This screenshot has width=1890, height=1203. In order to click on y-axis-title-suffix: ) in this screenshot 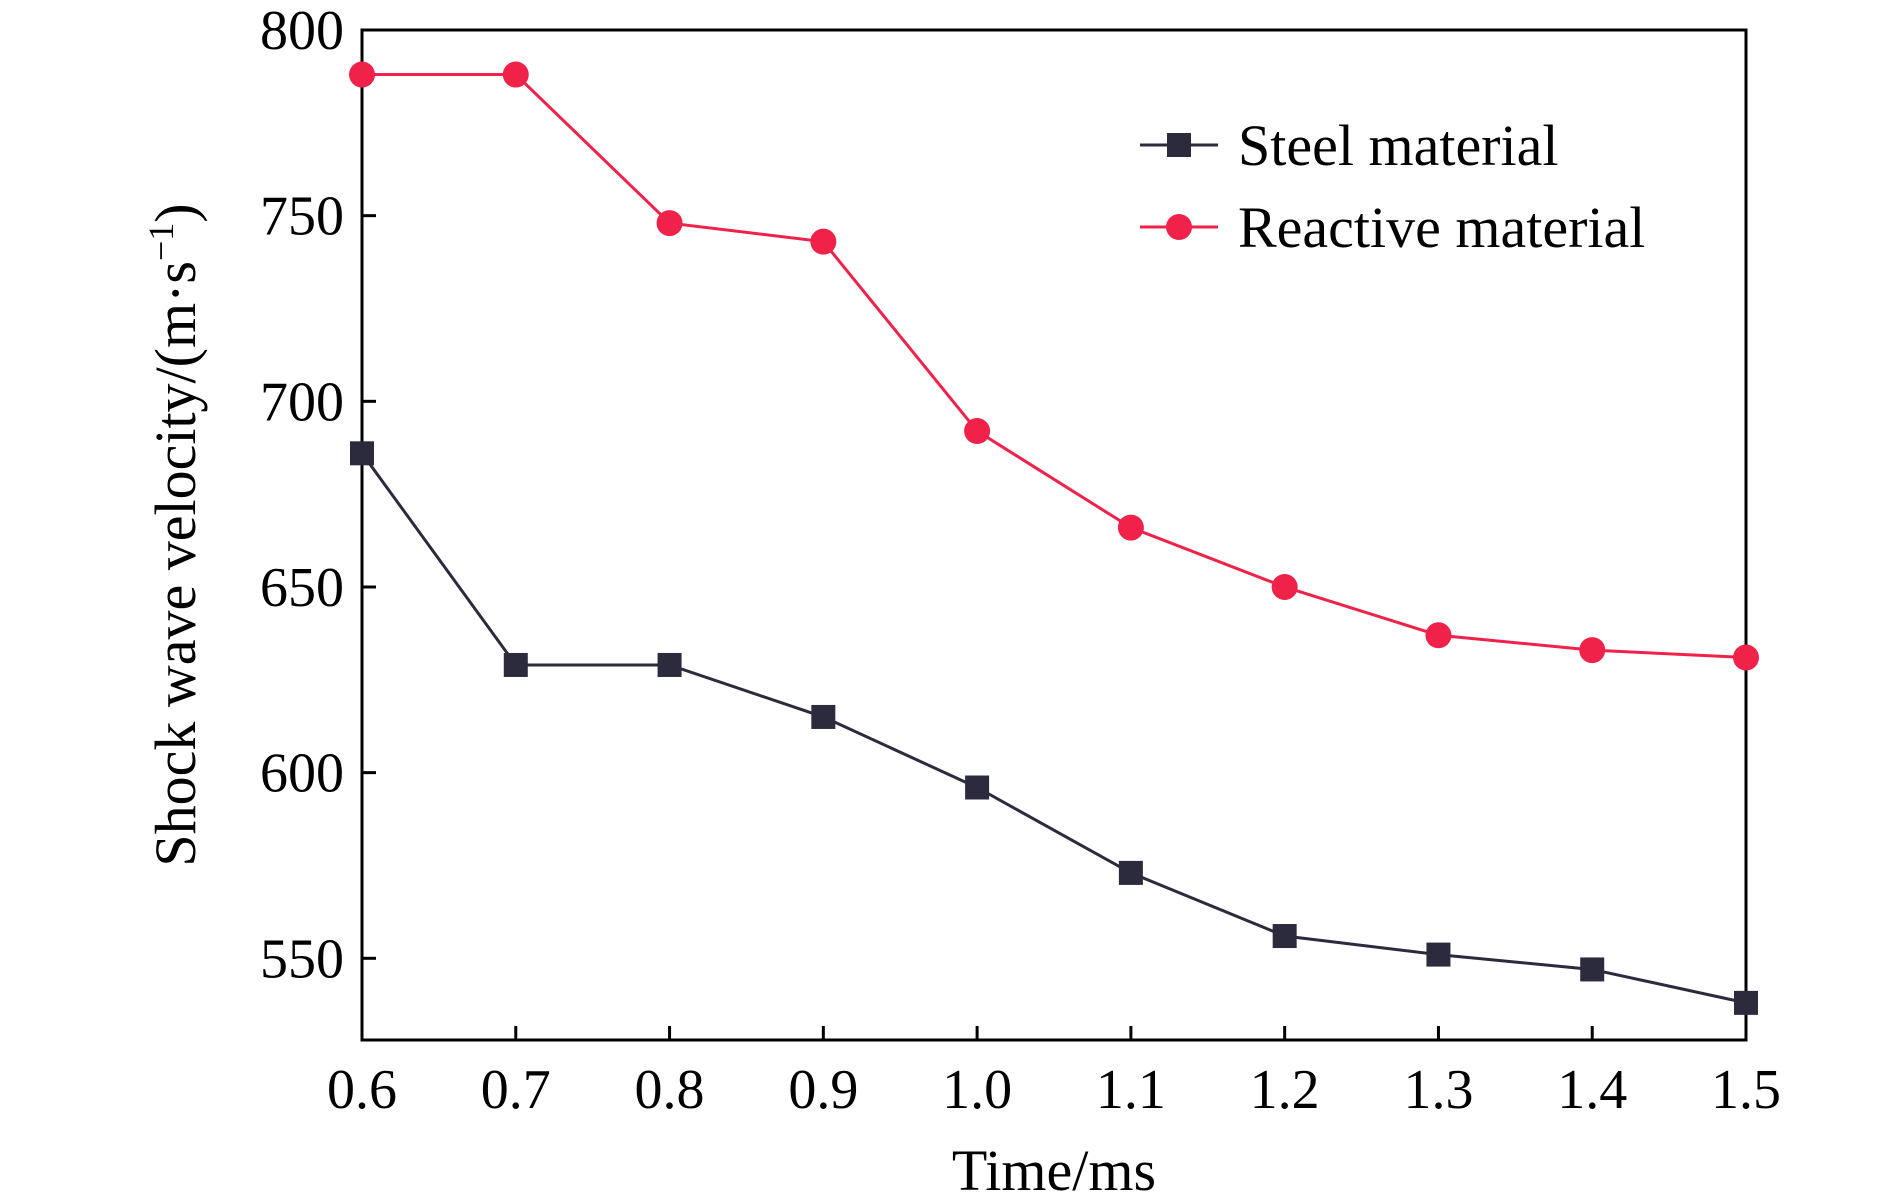, I will do `click(175, 212)`.